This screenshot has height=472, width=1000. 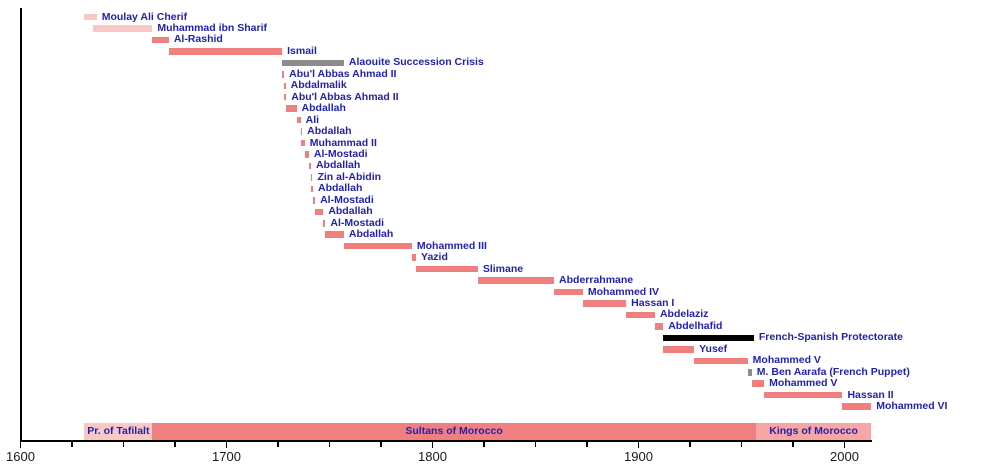 I want to click on bar-label: Abdalmalik, so click(x=318, y=85).